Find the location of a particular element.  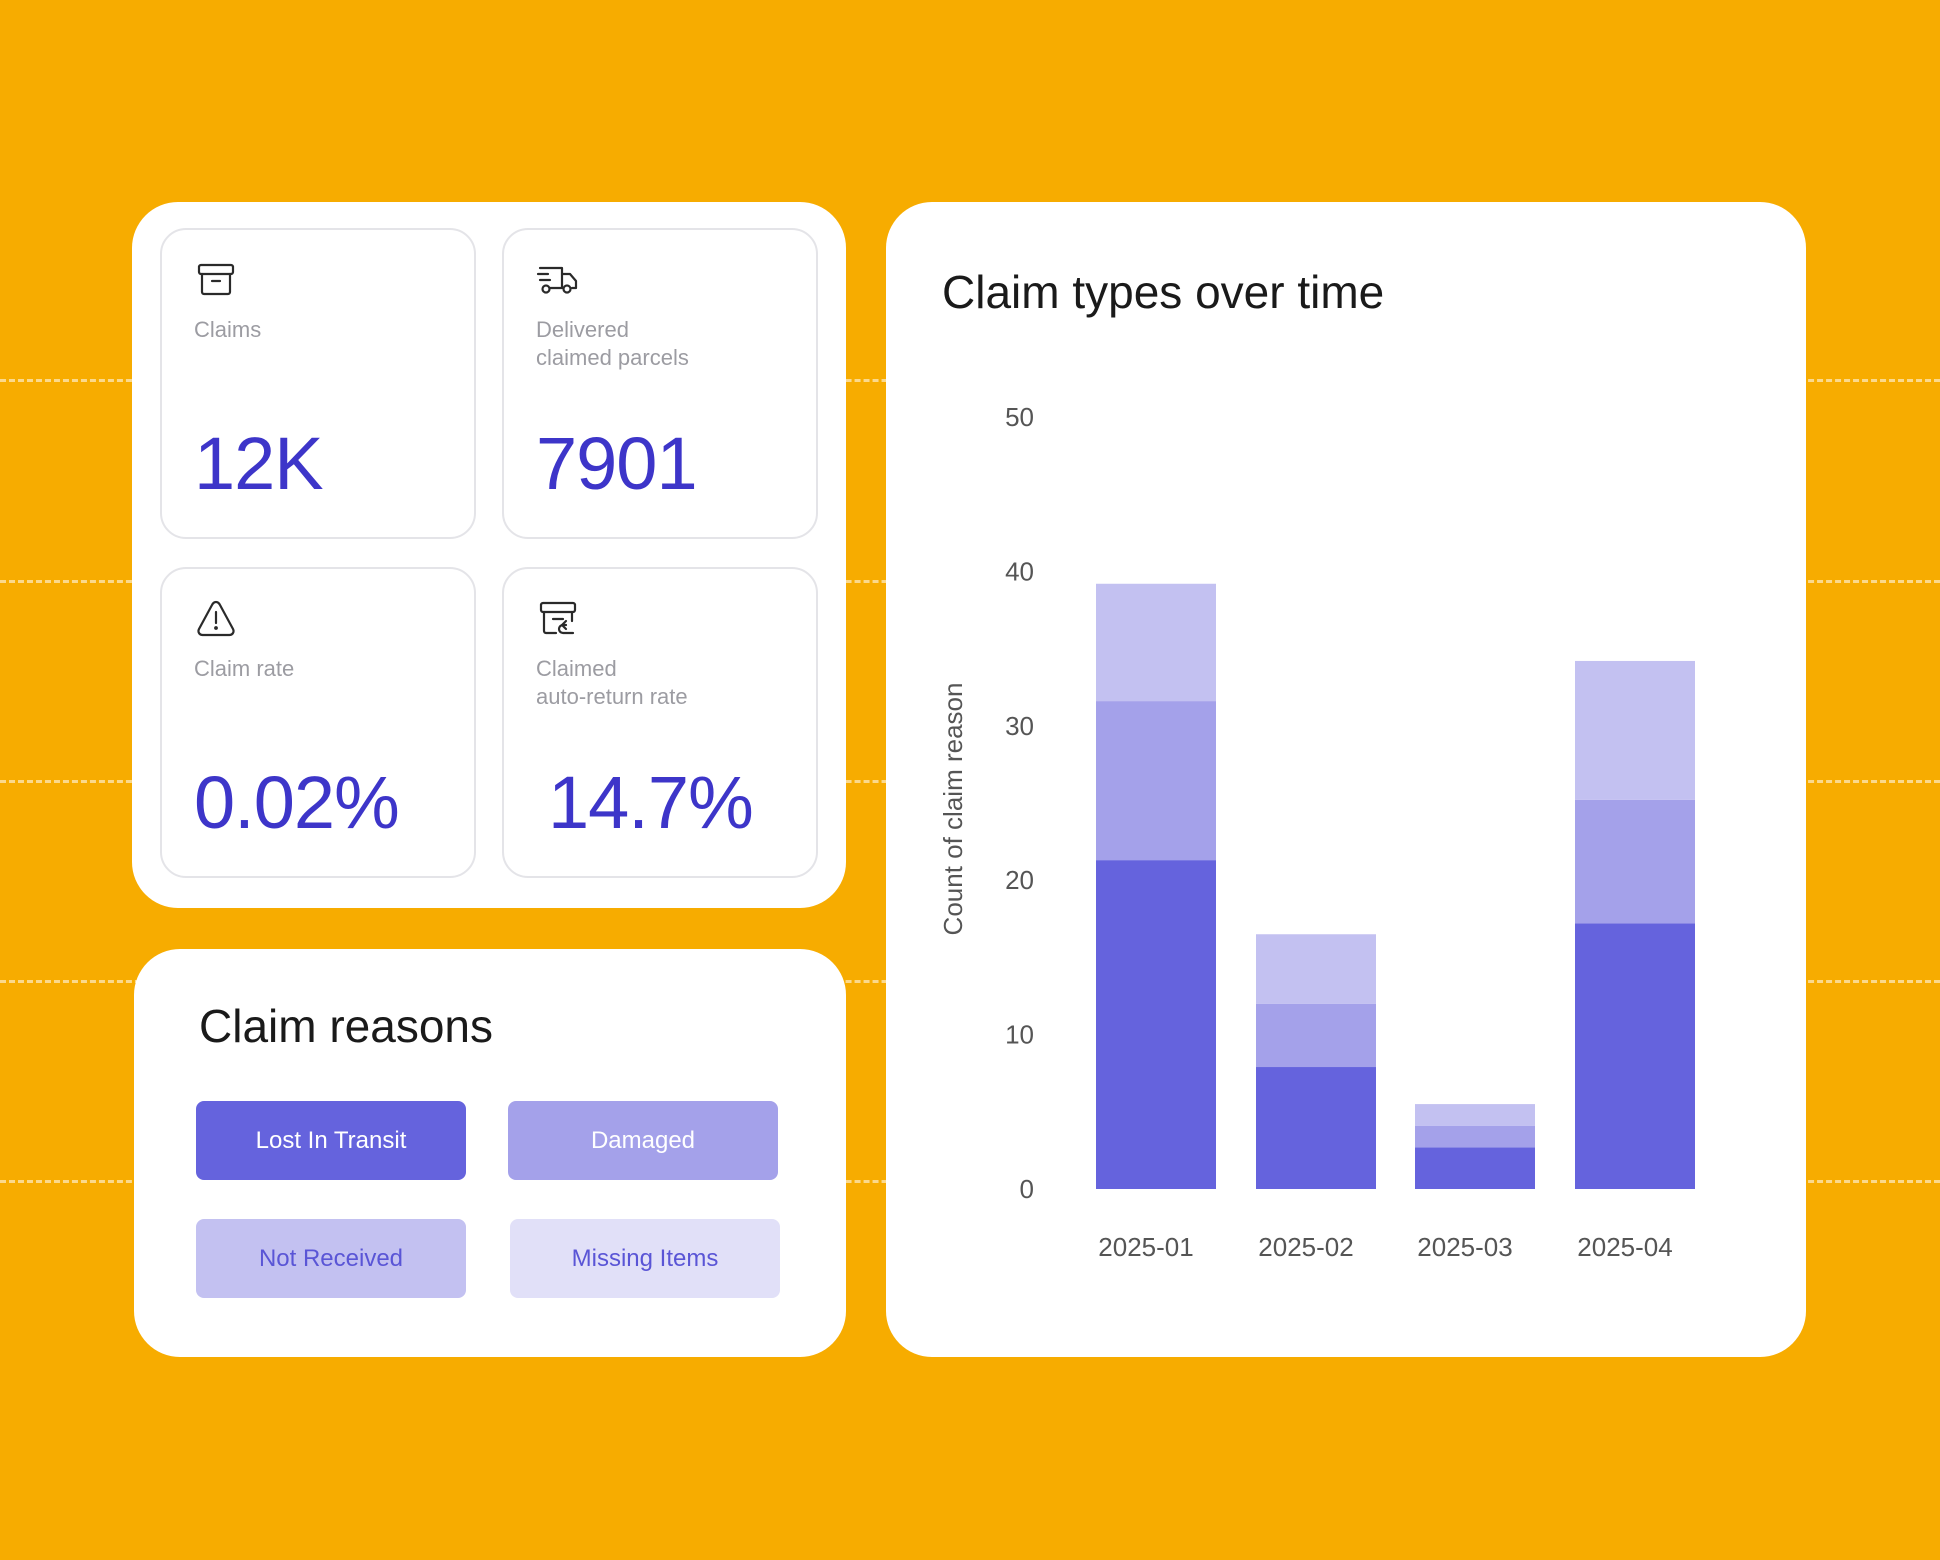

kpi-label: Claimed auto-return rate is located at coordinates (612, 682).